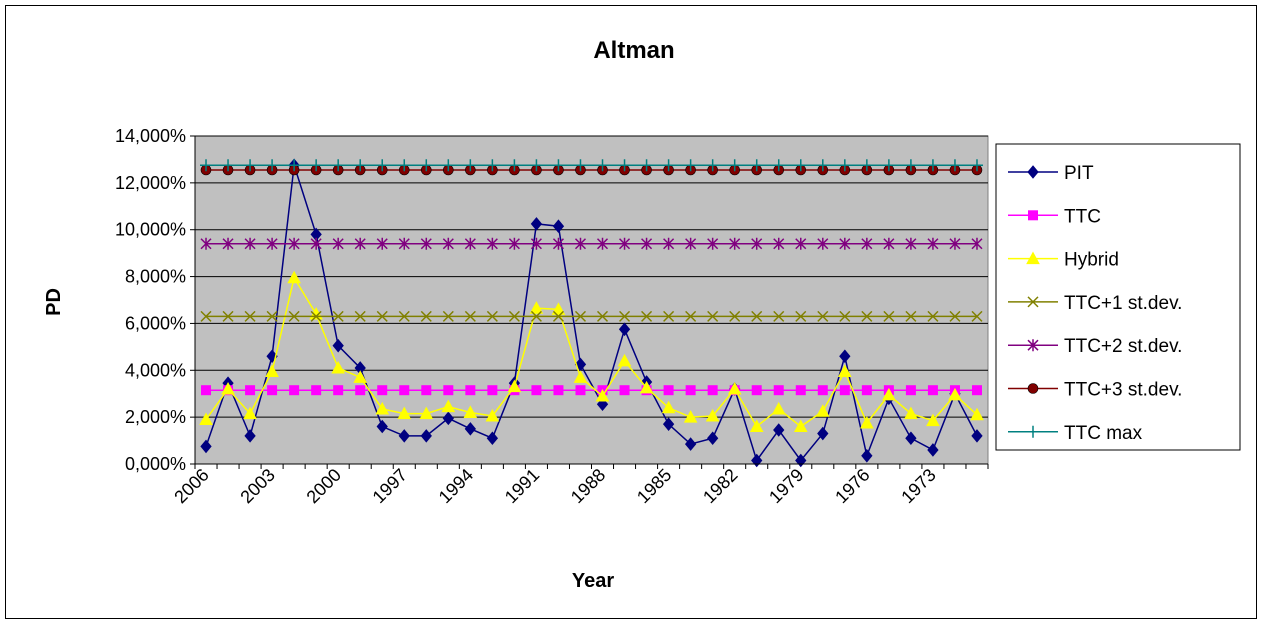  Describe the element at coordinates (150, 183) in the screenshot. I see `y-tick-label: 12,000%` at that location.